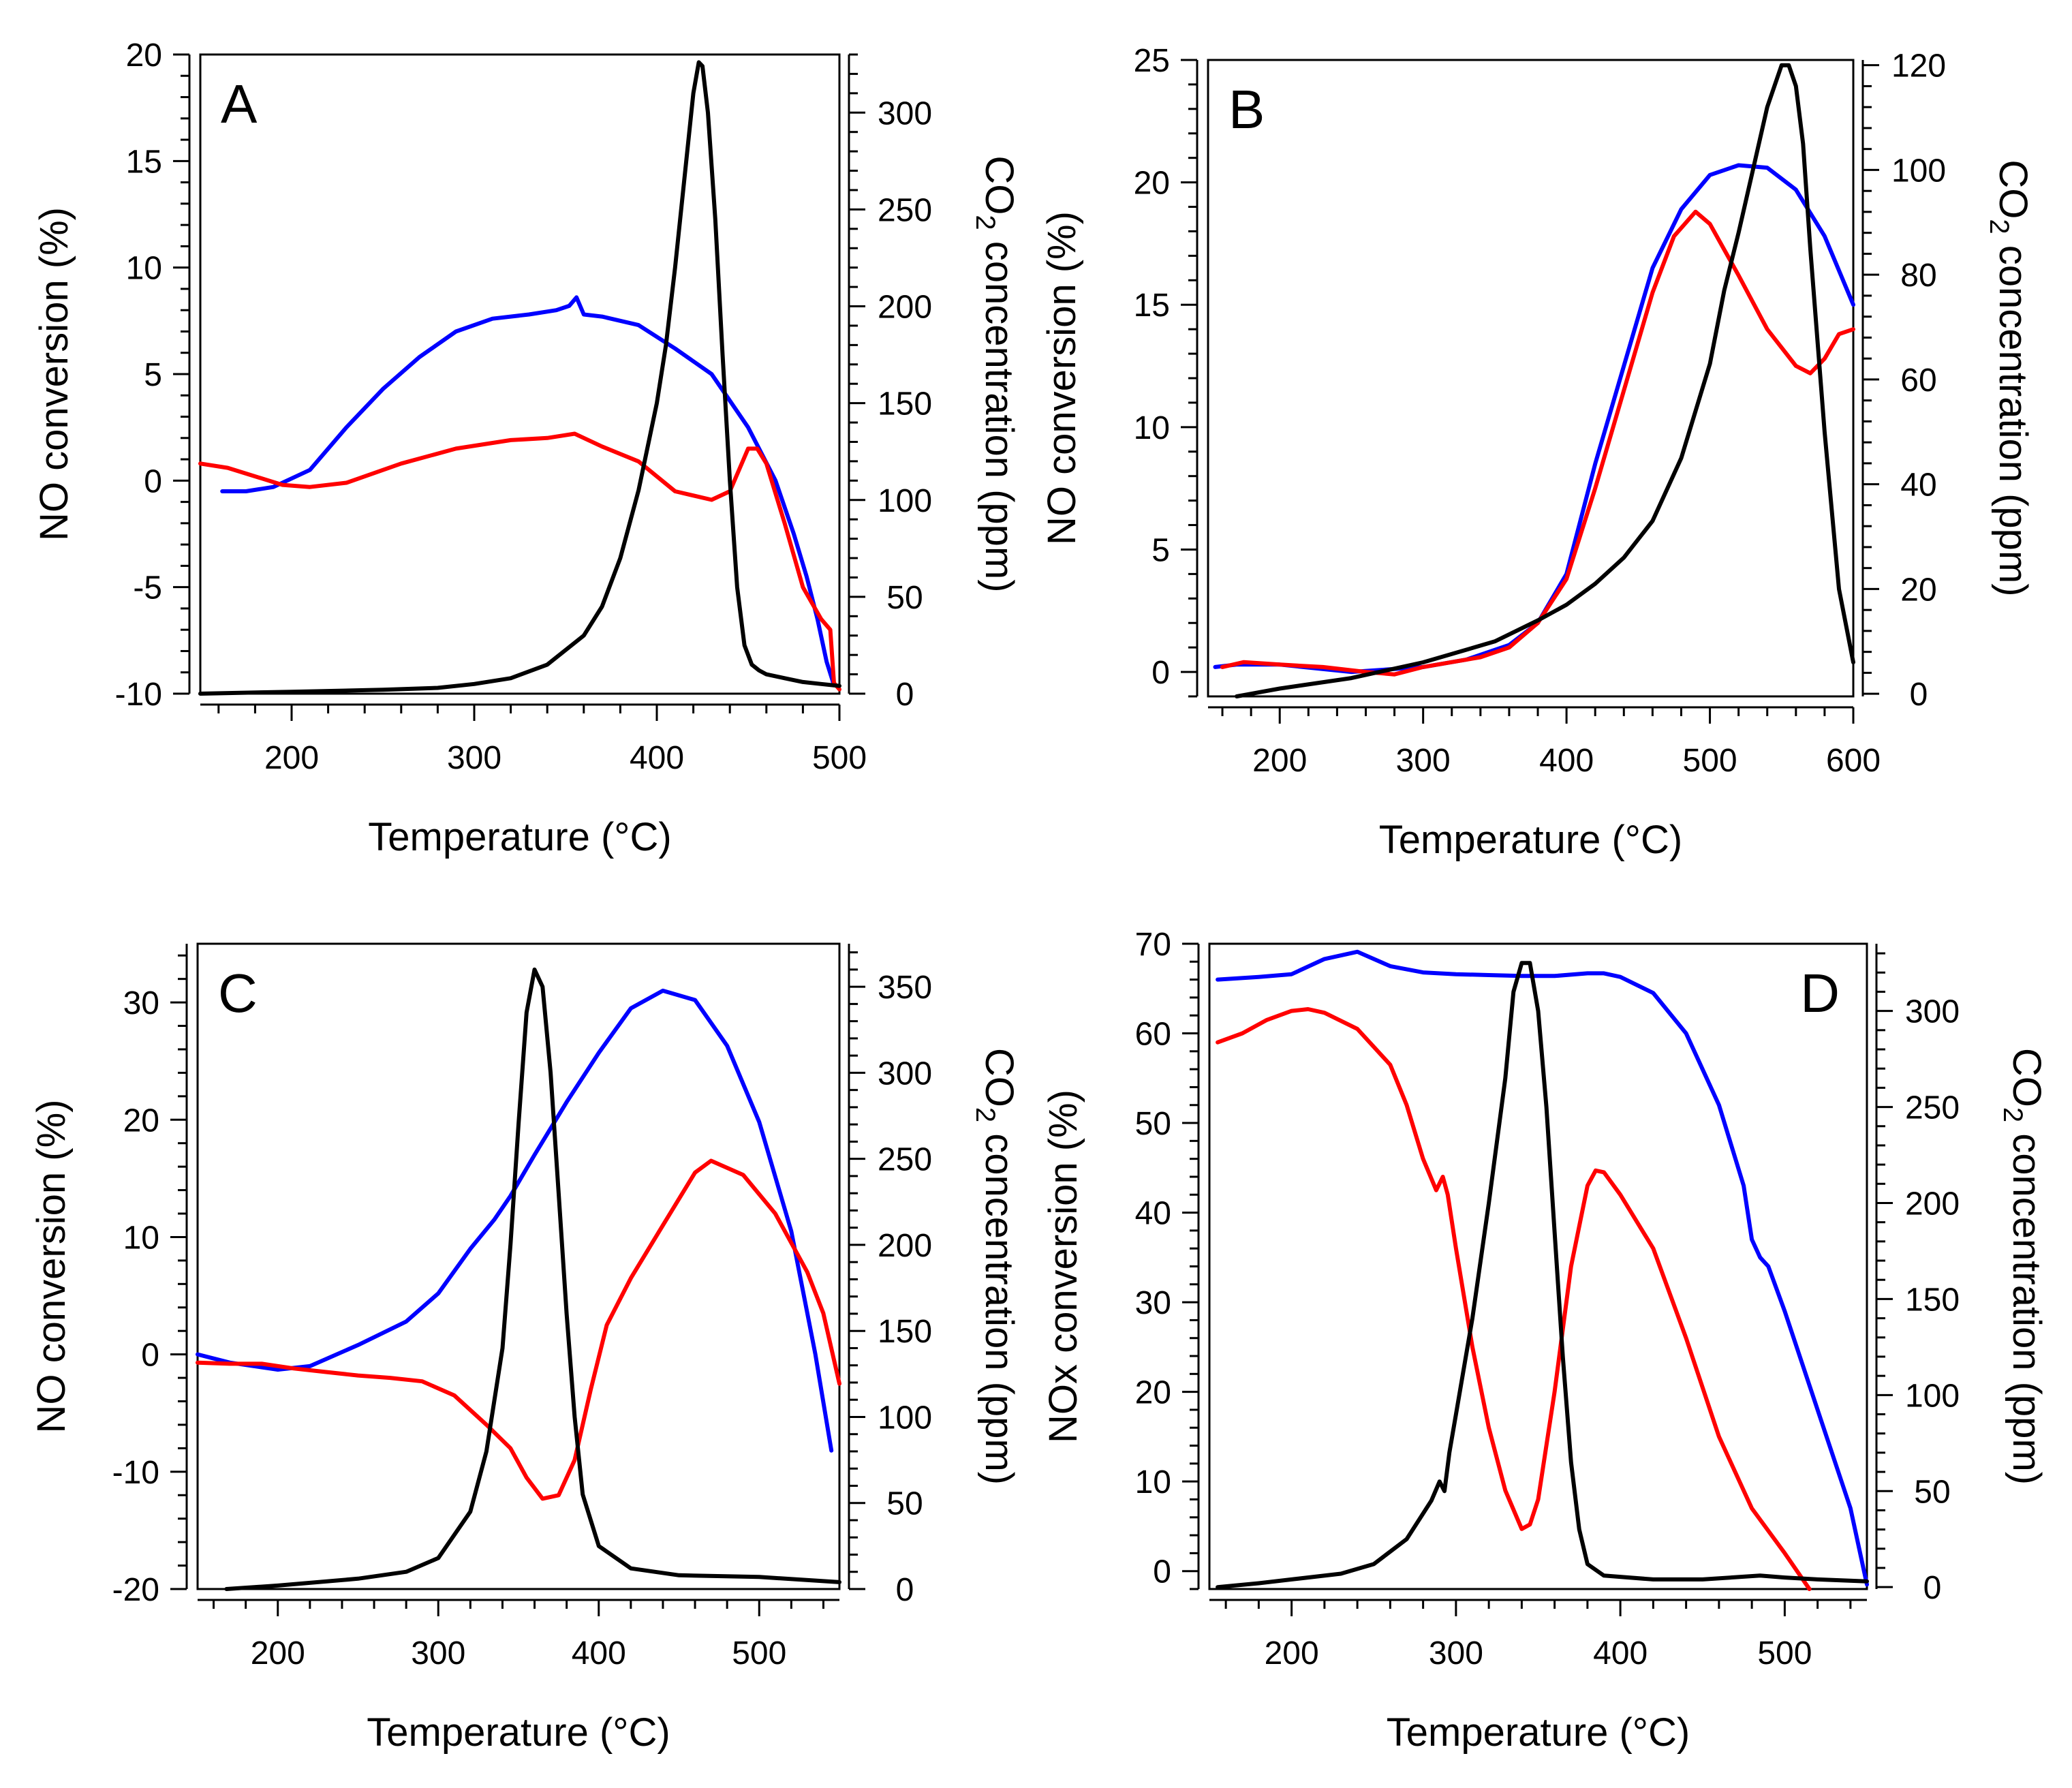  Describe the element at coordinates (905, 404) in the screenshot. I see `y2-tick-label-a: 150` at that location.